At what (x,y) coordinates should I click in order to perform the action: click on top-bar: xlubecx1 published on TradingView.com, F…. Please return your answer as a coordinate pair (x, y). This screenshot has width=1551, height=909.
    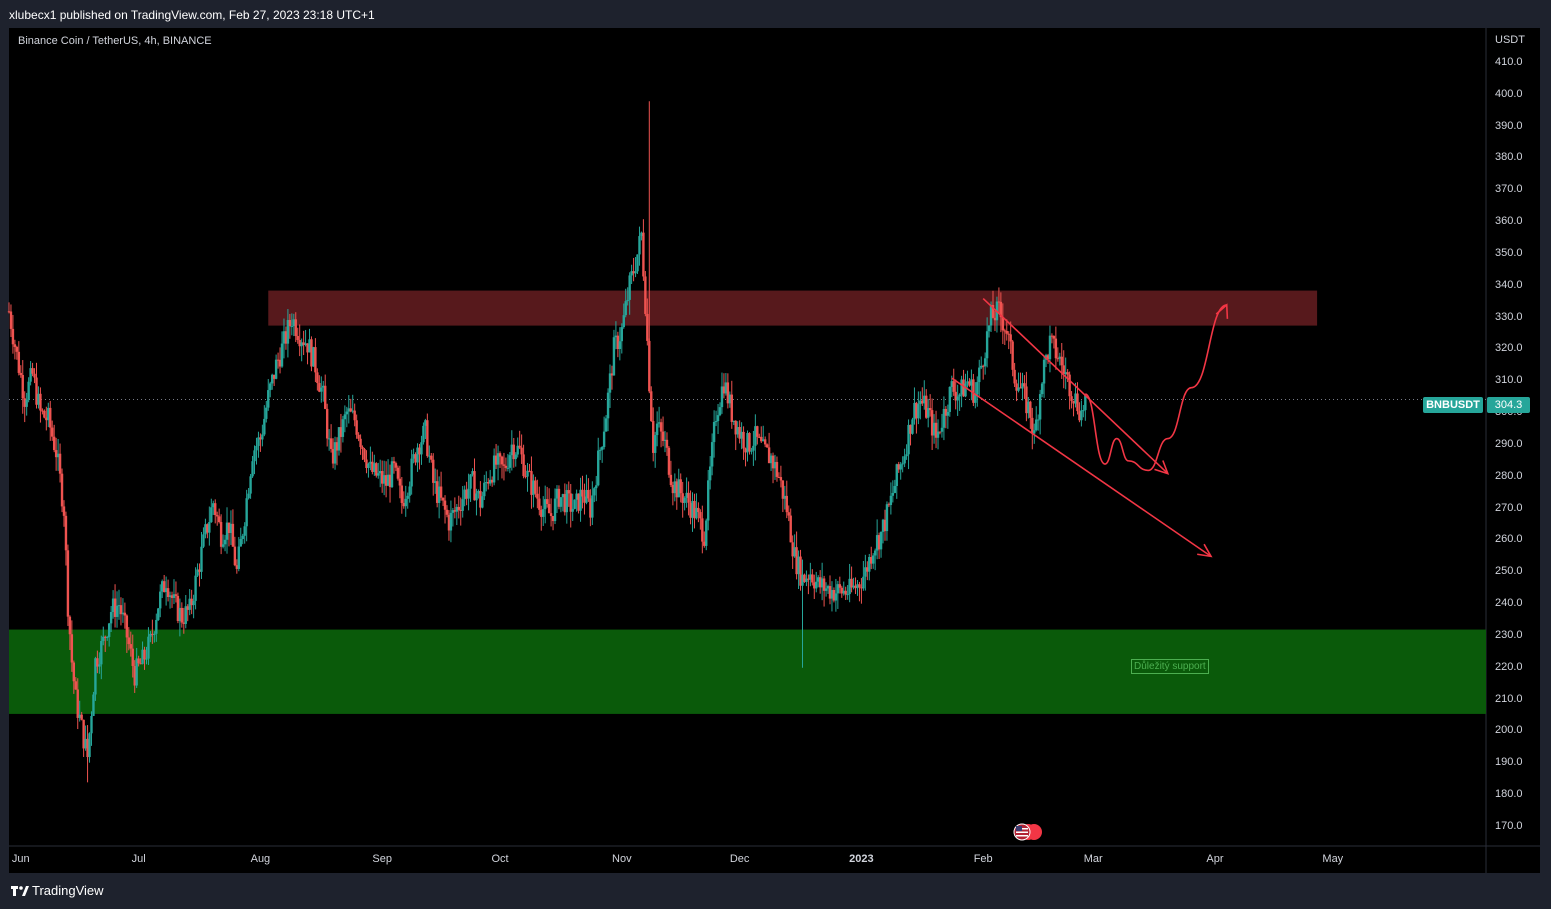
    Looking at the image, I should click on (775, 14).